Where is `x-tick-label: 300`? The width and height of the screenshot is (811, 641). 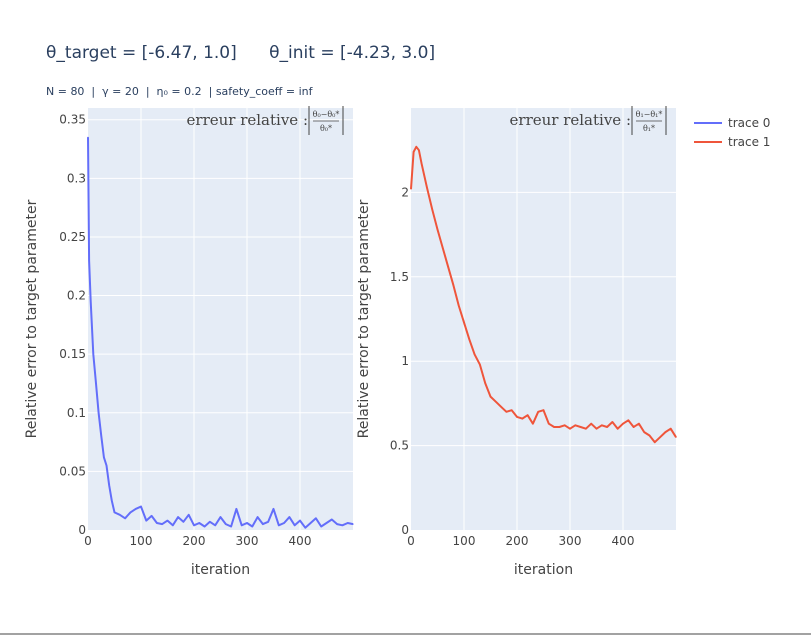 x-tick-label: 300 is located at coordinates (247, 541).